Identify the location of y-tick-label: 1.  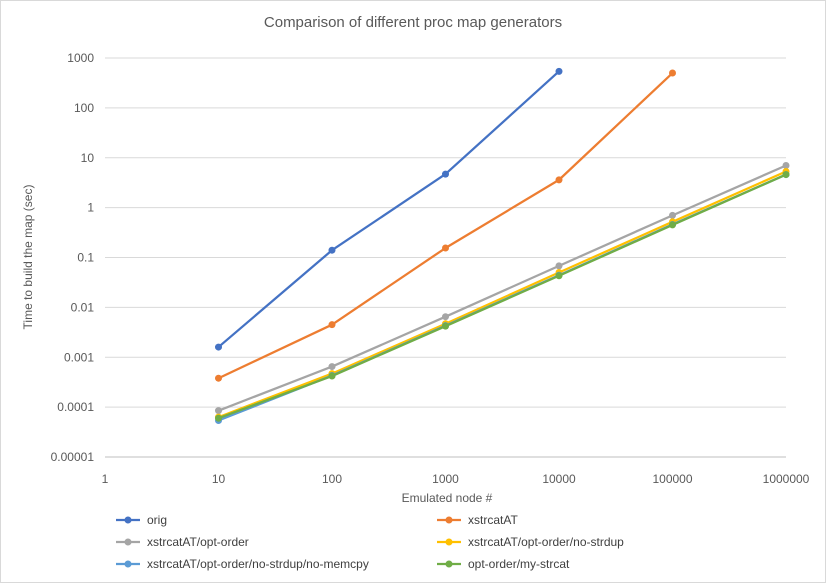
(90, 208).